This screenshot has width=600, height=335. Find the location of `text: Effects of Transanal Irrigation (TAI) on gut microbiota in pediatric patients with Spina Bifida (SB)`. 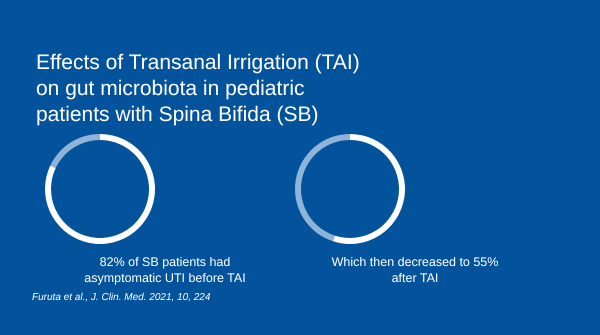

text: Effects of Transanal Irrigation (TAI) on gut microbiota in pediatric patients with Spina Bifida (SB) is located at coordinates (198, 89).